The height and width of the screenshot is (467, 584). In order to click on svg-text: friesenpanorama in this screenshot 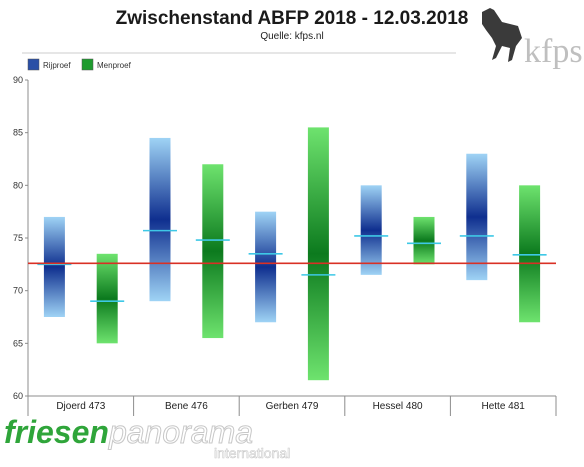, I will do `click(128, 432)`.